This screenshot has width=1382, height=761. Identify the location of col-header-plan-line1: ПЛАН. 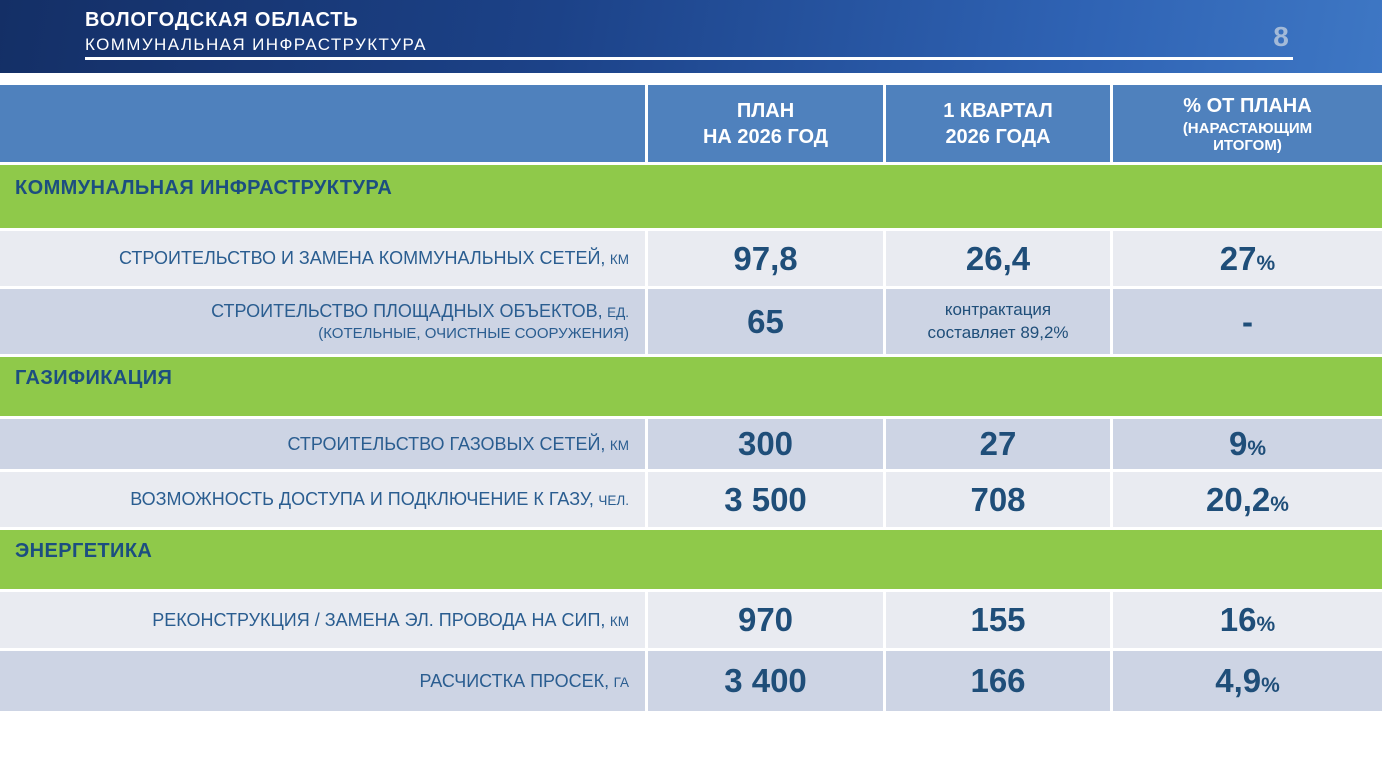
(765, 110).